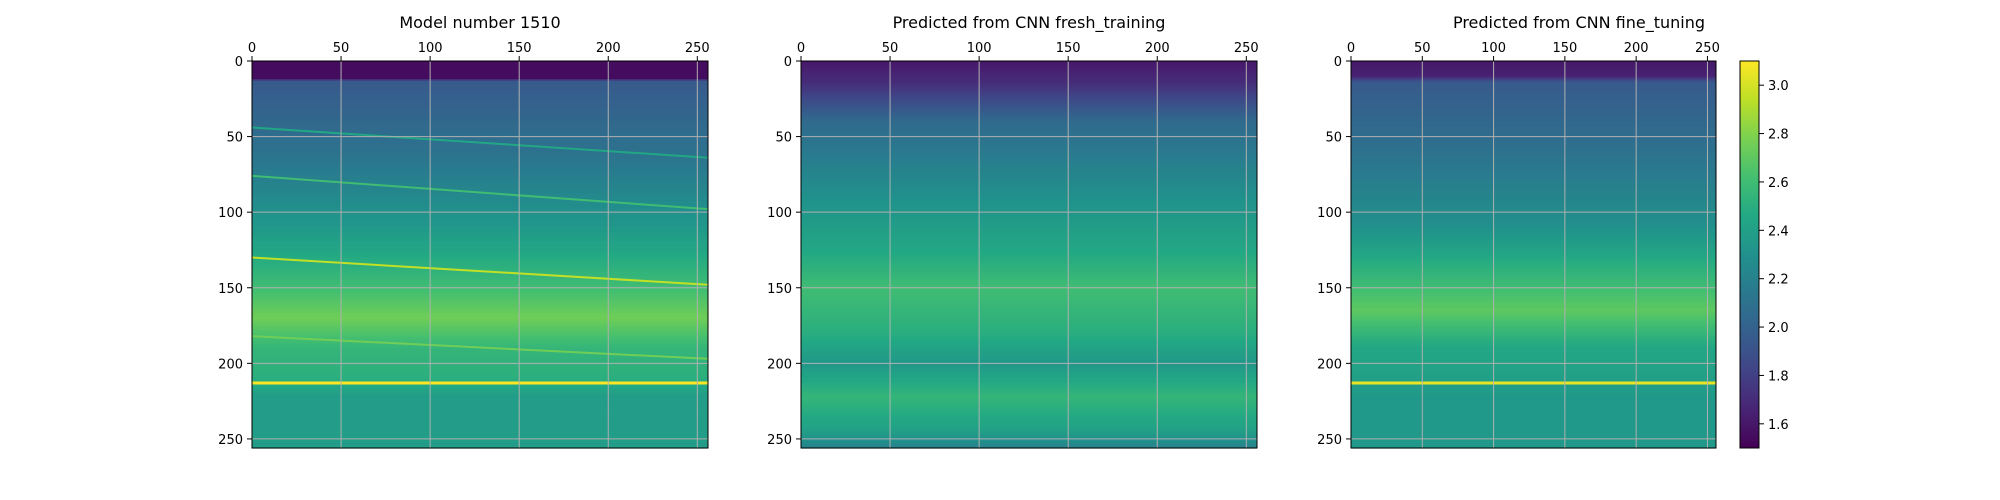  Describe the element at coordinates (479, 22) in the screenshot. I see `panel-title: Model number 1510` at that location.